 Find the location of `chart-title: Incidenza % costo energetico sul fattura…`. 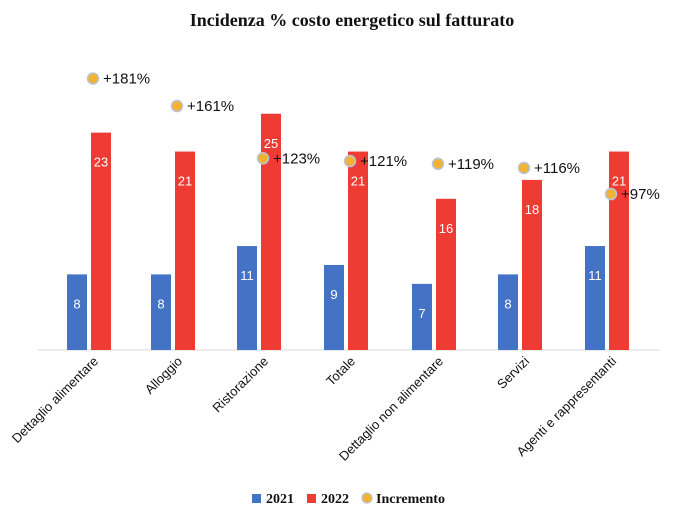

chart-title: Incidenza % costo energetico sul fattura… is located at coordinates (352, 20).